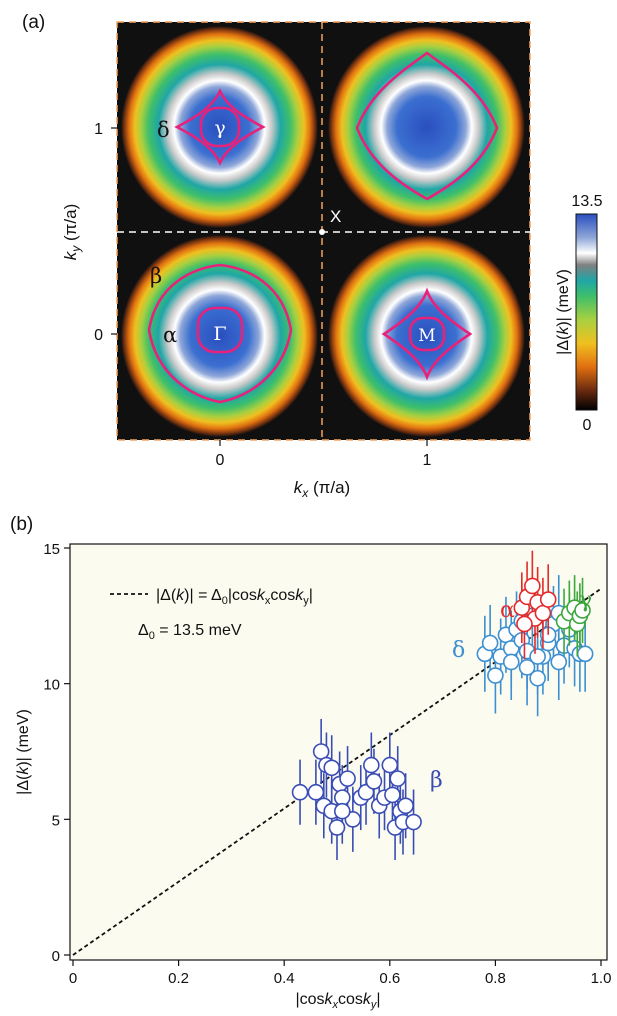 Image resolution: width=617 pixels, height=1016 pixels. Describe the element at coordinates (178, 978) in the screenshot. I see `x-tick-label: 0.2` at that location.